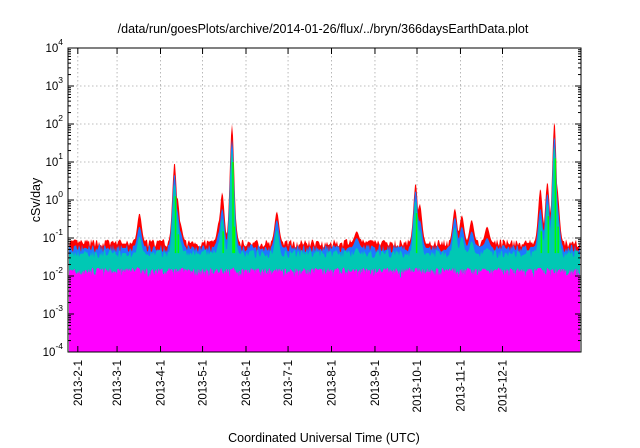 The image size is (640, 448). Describe the element at coordinates (118, 383) in the screenshot. I see `x-tick-label: 2013-3-1` at that location.